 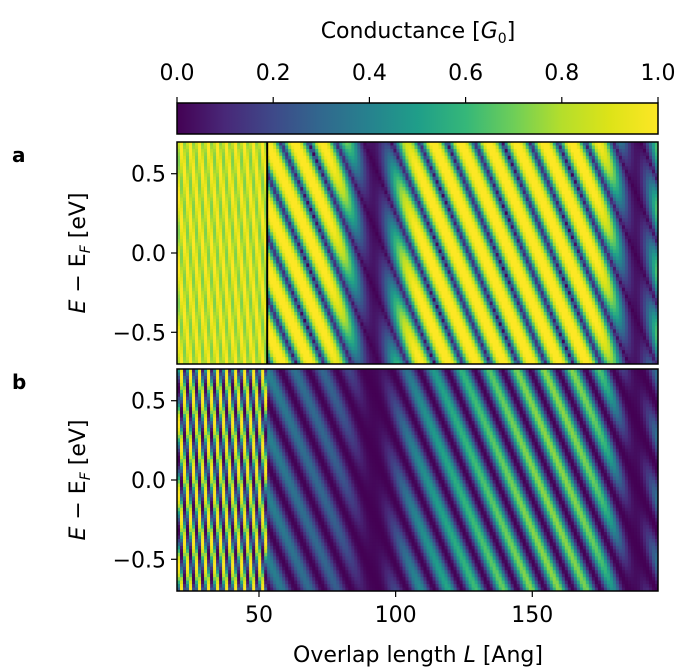 What do you see at coordinates (177, 73) in the screenshot?
I see `colorbar-tick-label: 0.0` at bounding box center [177, 73].